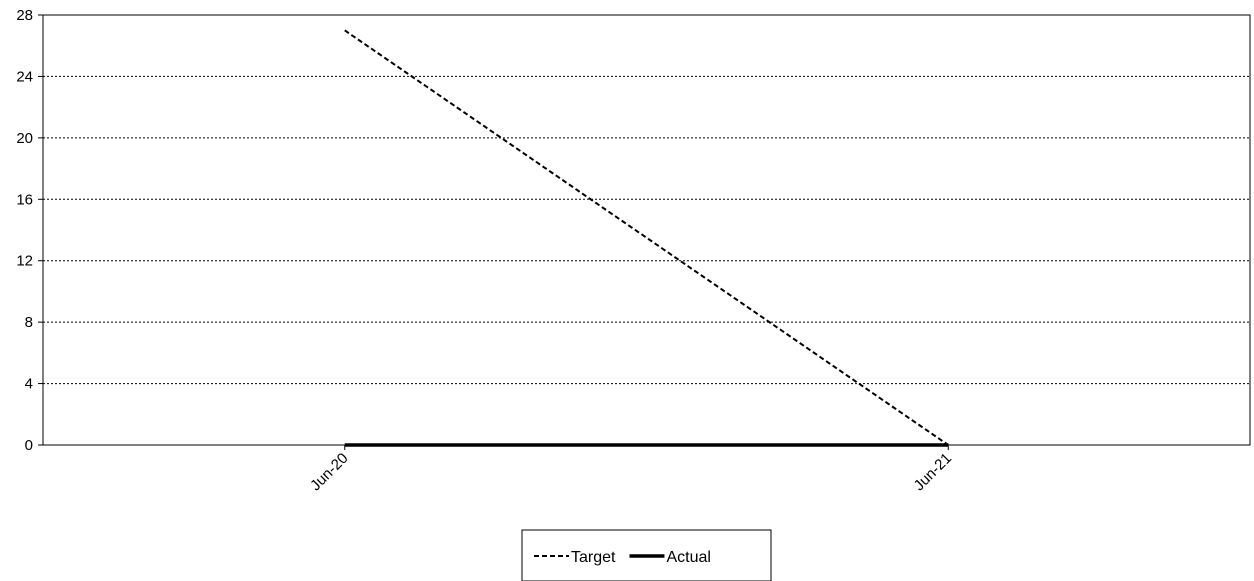  I want to click on y-tick-label: 12, so click(24, 261).